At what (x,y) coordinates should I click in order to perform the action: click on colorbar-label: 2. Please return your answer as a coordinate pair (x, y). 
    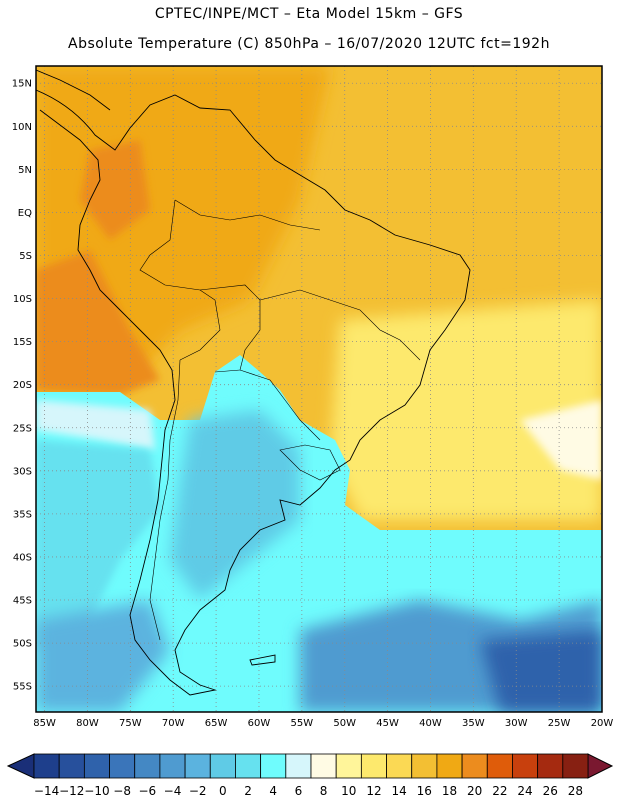
    Looking at the image, I should click on (248, 791).